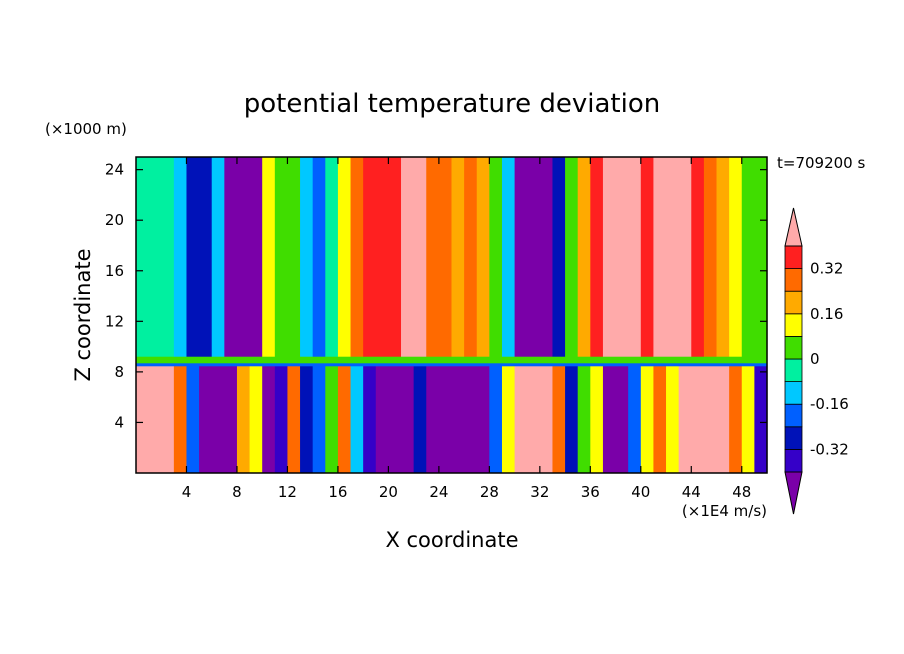 Image resolution: width=904 pixels, height=654 pixels. Describe the element at coordinates (438, 492) in the screenshot. I see `x-tick-label-5: 24` at that location.